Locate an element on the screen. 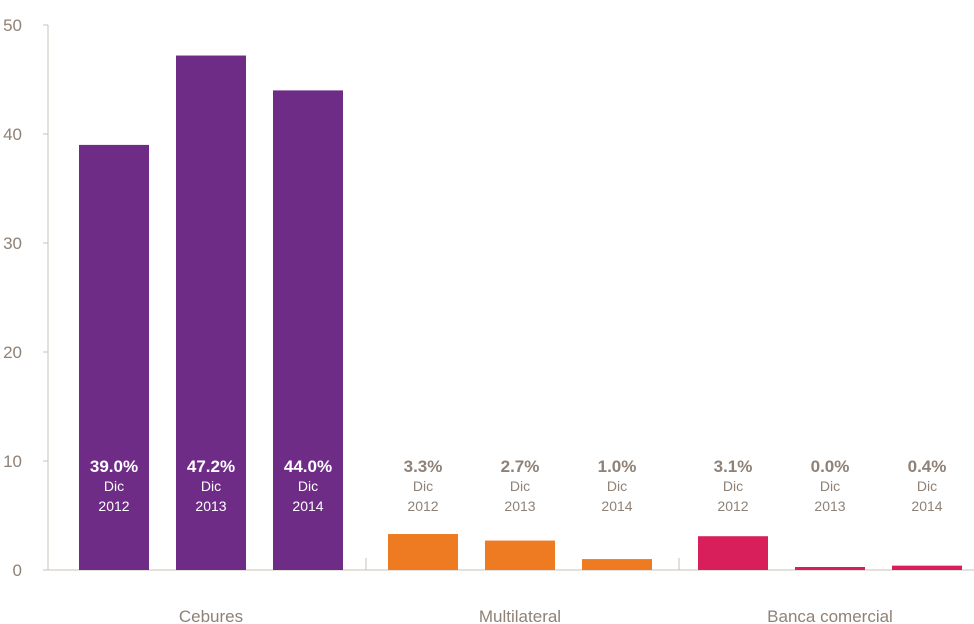 The width and height of the screenshot is (974, 624). category-label: Multilateral is located at coordinates (520, 615).